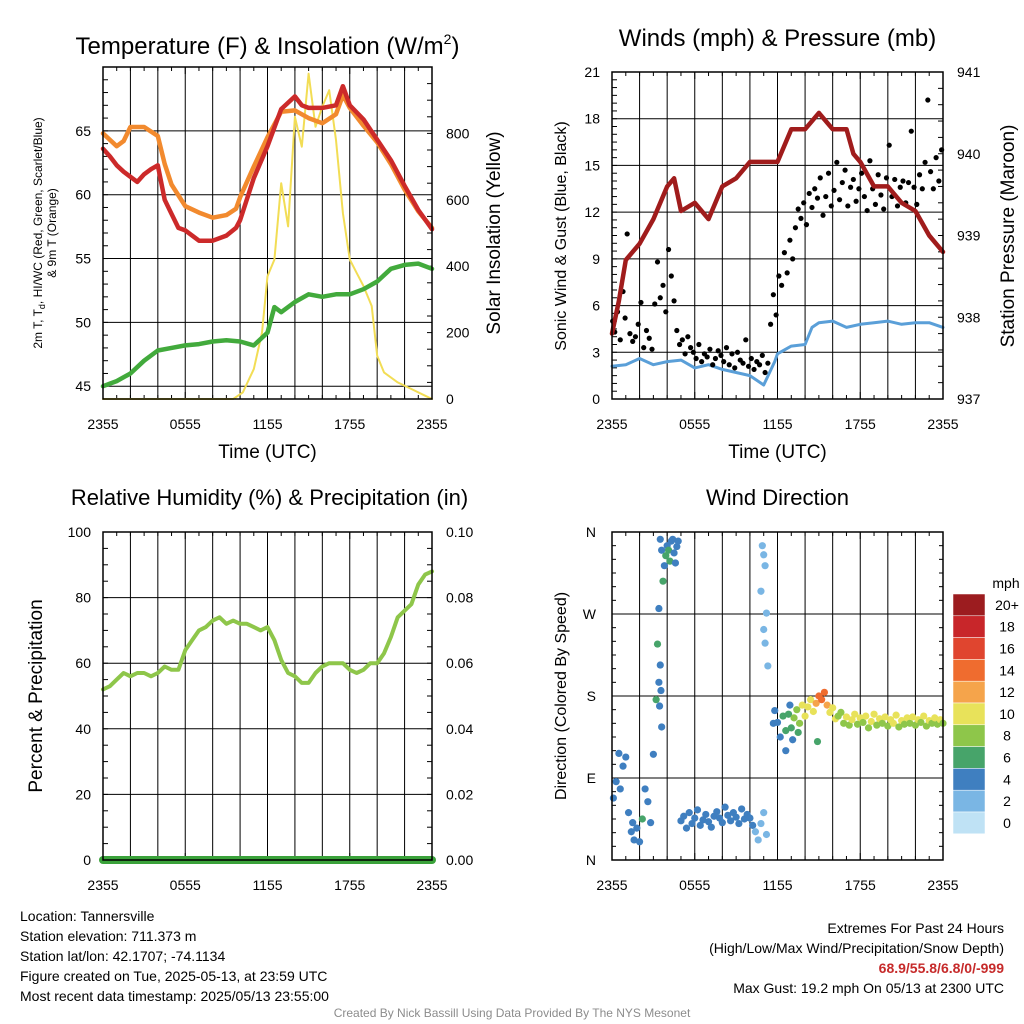 Image resolution: width=1024 pixels, height=1024 pixels. What do you see at coordinates (459, 532) in the screenshot?
I see `rh-ytick-label-right: 0.10` at bounding box center [459, 532].